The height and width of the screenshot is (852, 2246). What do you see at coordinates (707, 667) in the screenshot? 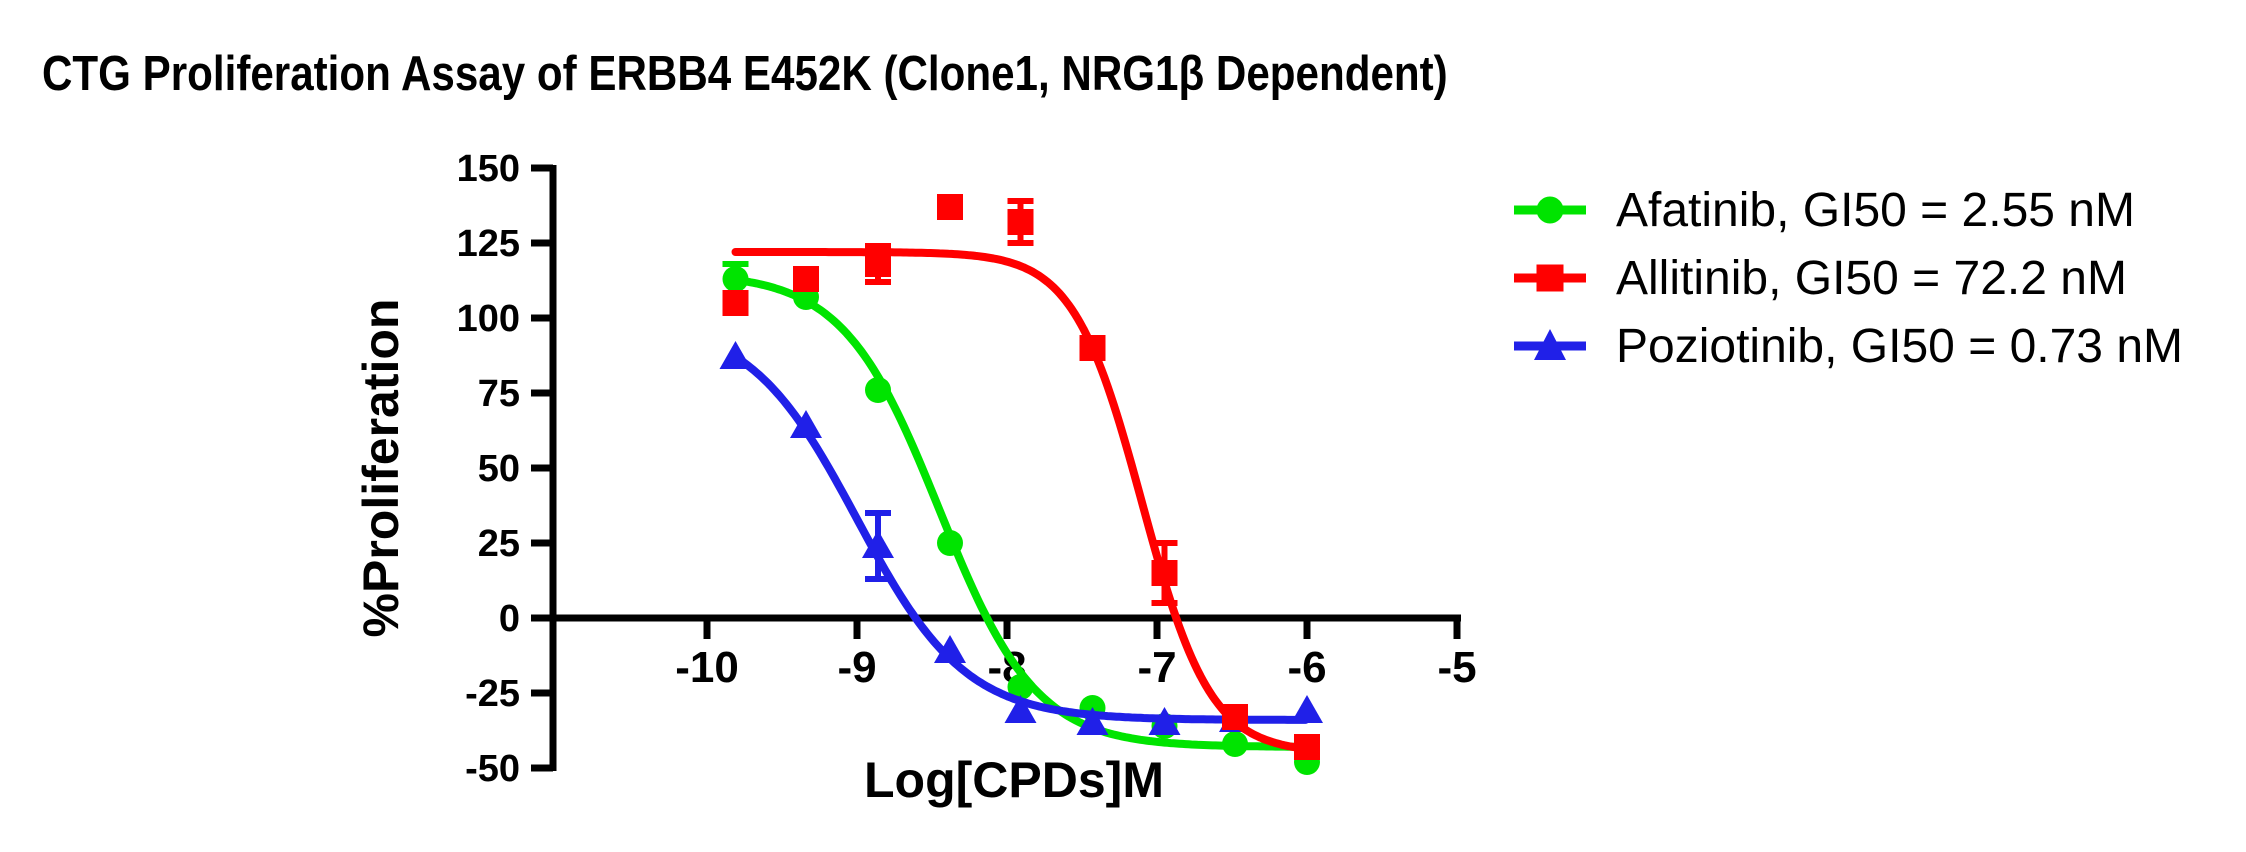
I see `x-tick-label: -10` at bounding box center [707, 667].